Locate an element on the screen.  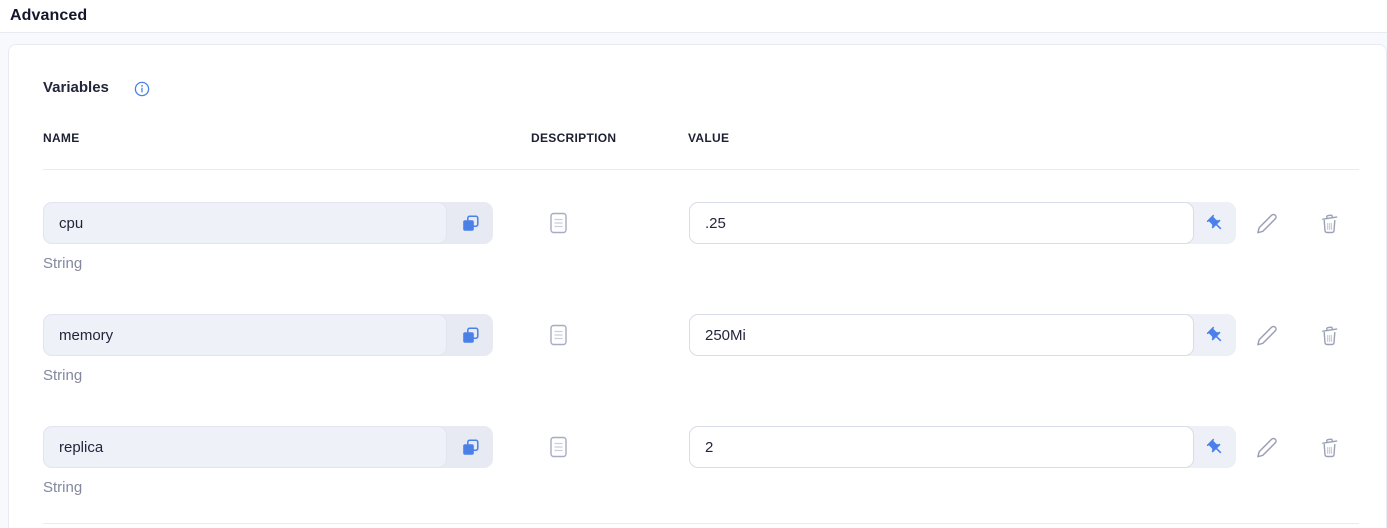
page-title: Advanced is located at coordinates (49, 15).